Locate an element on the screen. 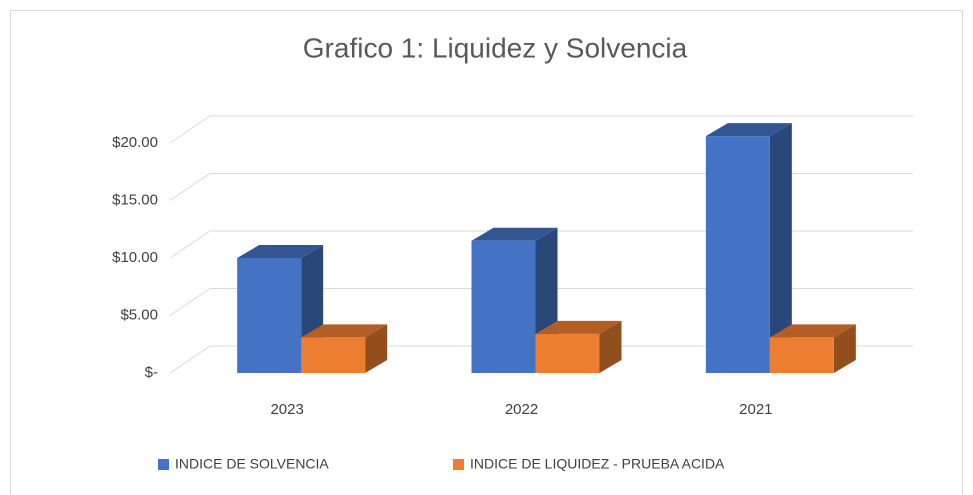 This screenshot has width=973, height=495. y-tick-label: $20.00 is located at coordinates (135, 142).